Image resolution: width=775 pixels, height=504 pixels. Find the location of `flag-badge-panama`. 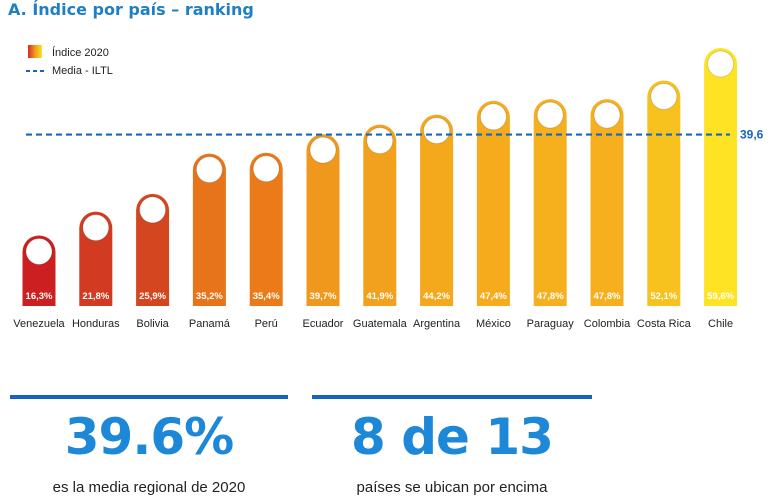

flag-badge-panama is located at coordinates (209, 170).